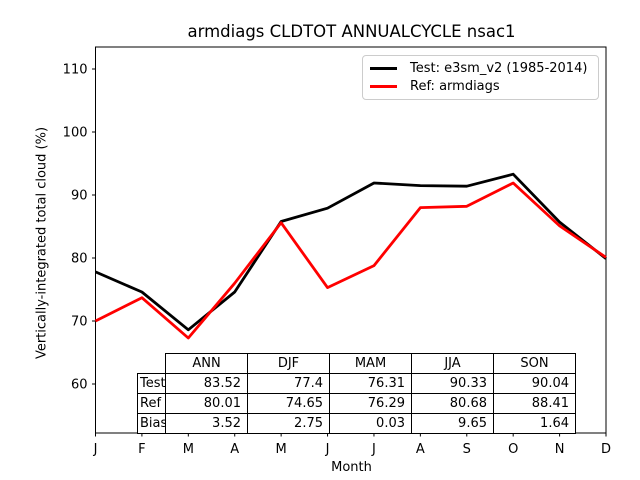 The image size is (640, 480). Describe the element at coordinates (351, 467) in the screenshot. I see `x-axis-label: Month` at that location.